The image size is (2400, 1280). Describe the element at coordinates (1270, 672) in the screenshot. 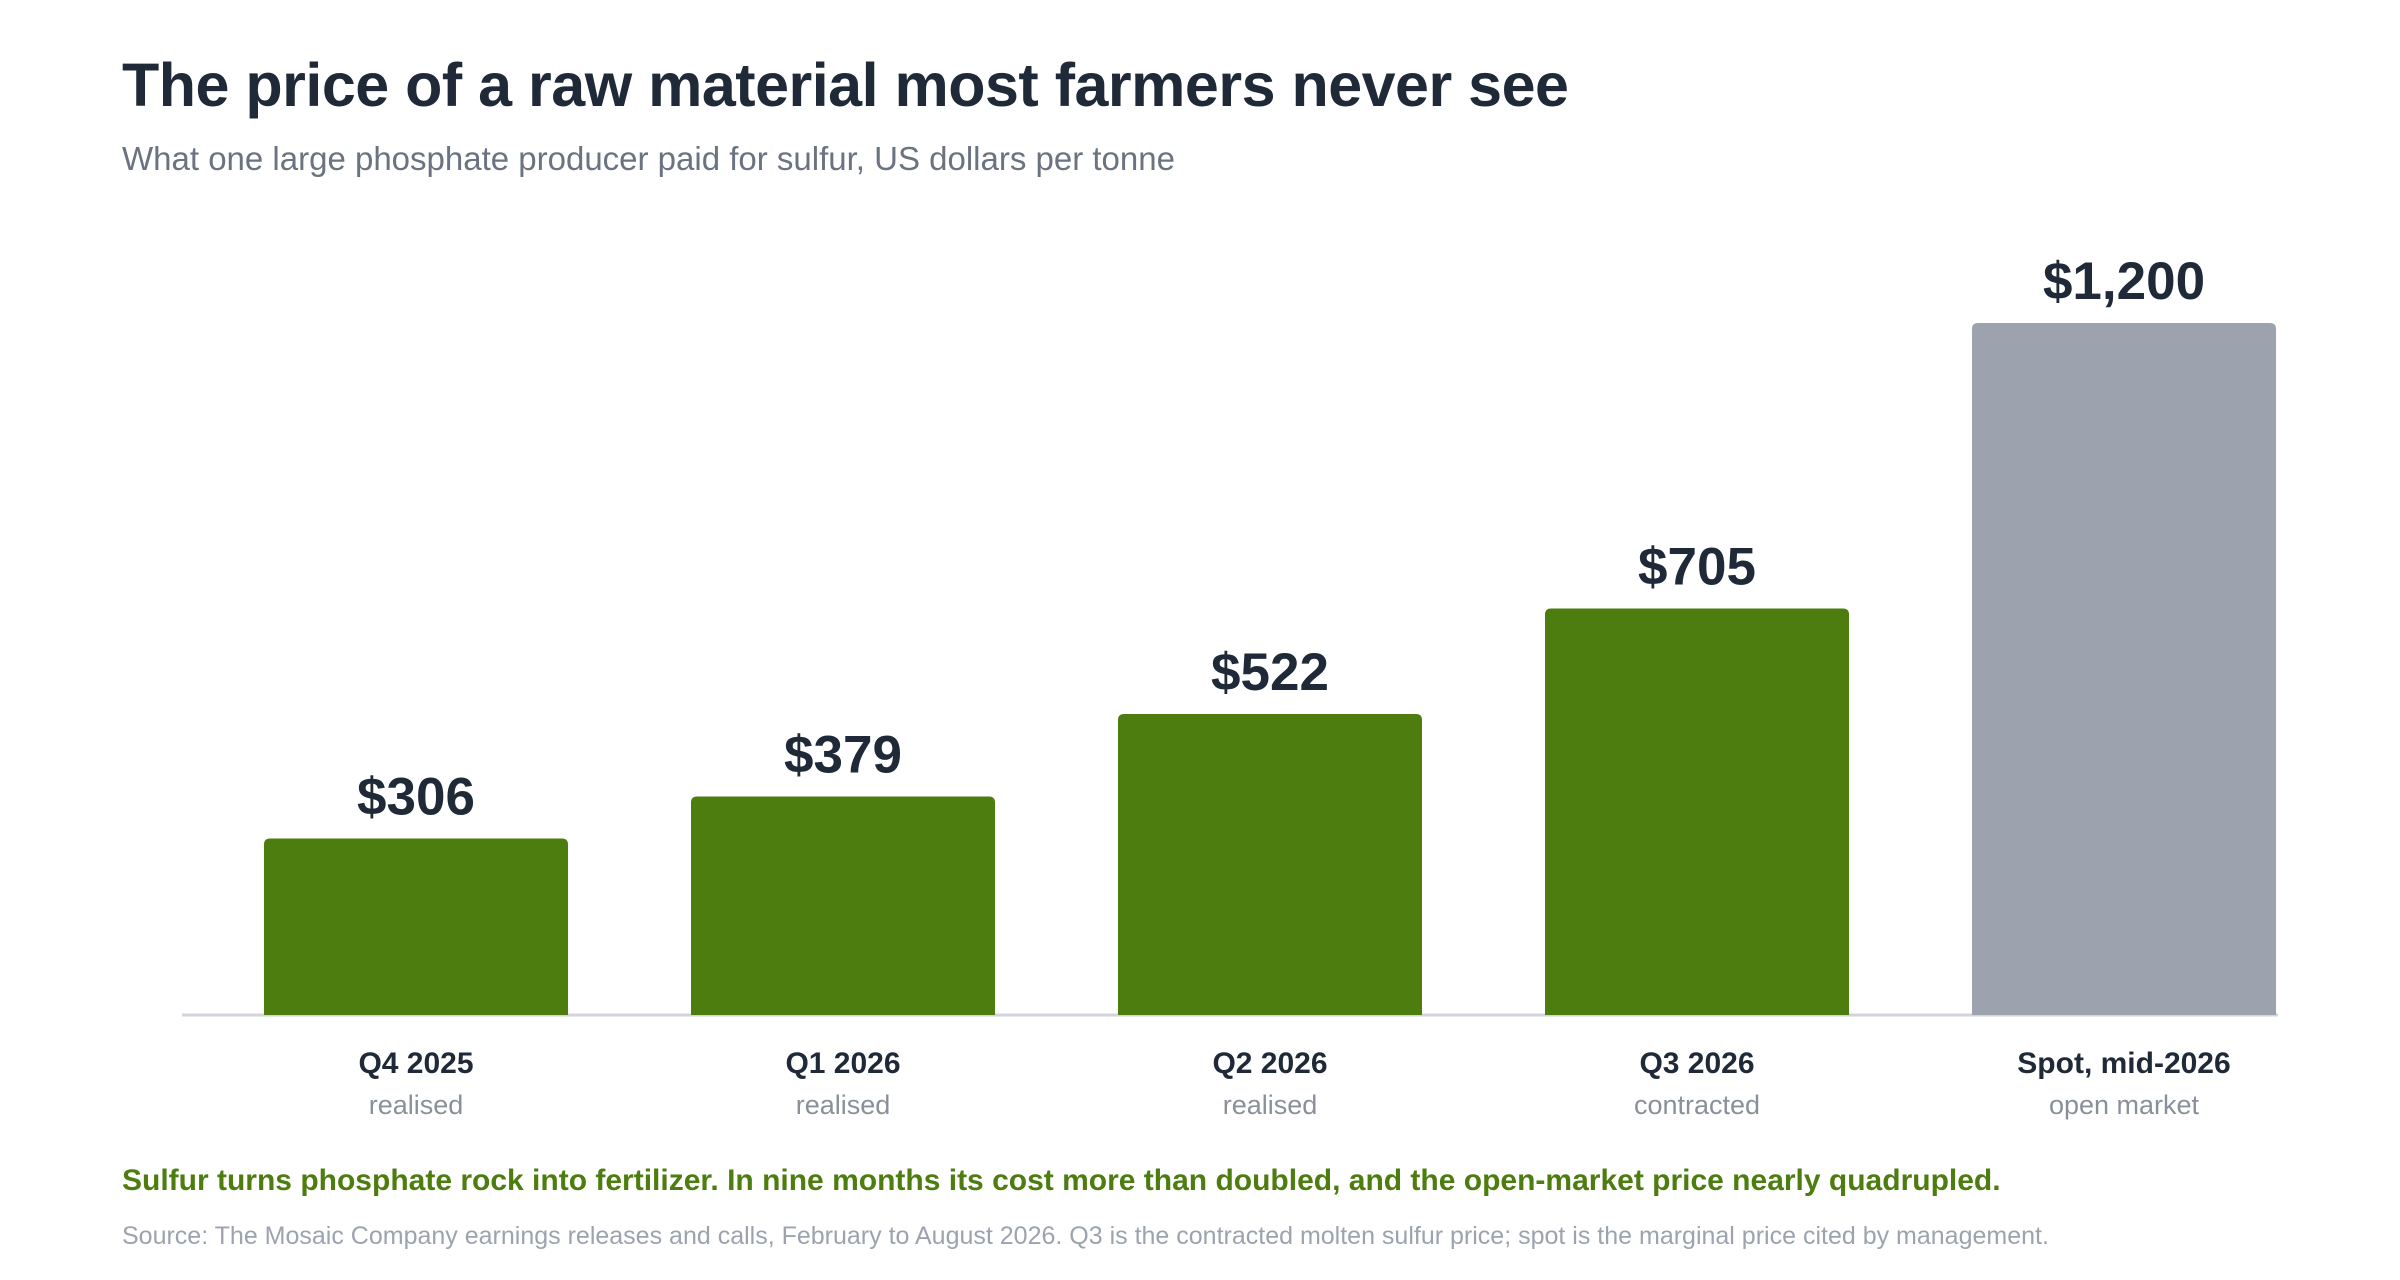

I see `value-label-q2-2026: $522` at that location.